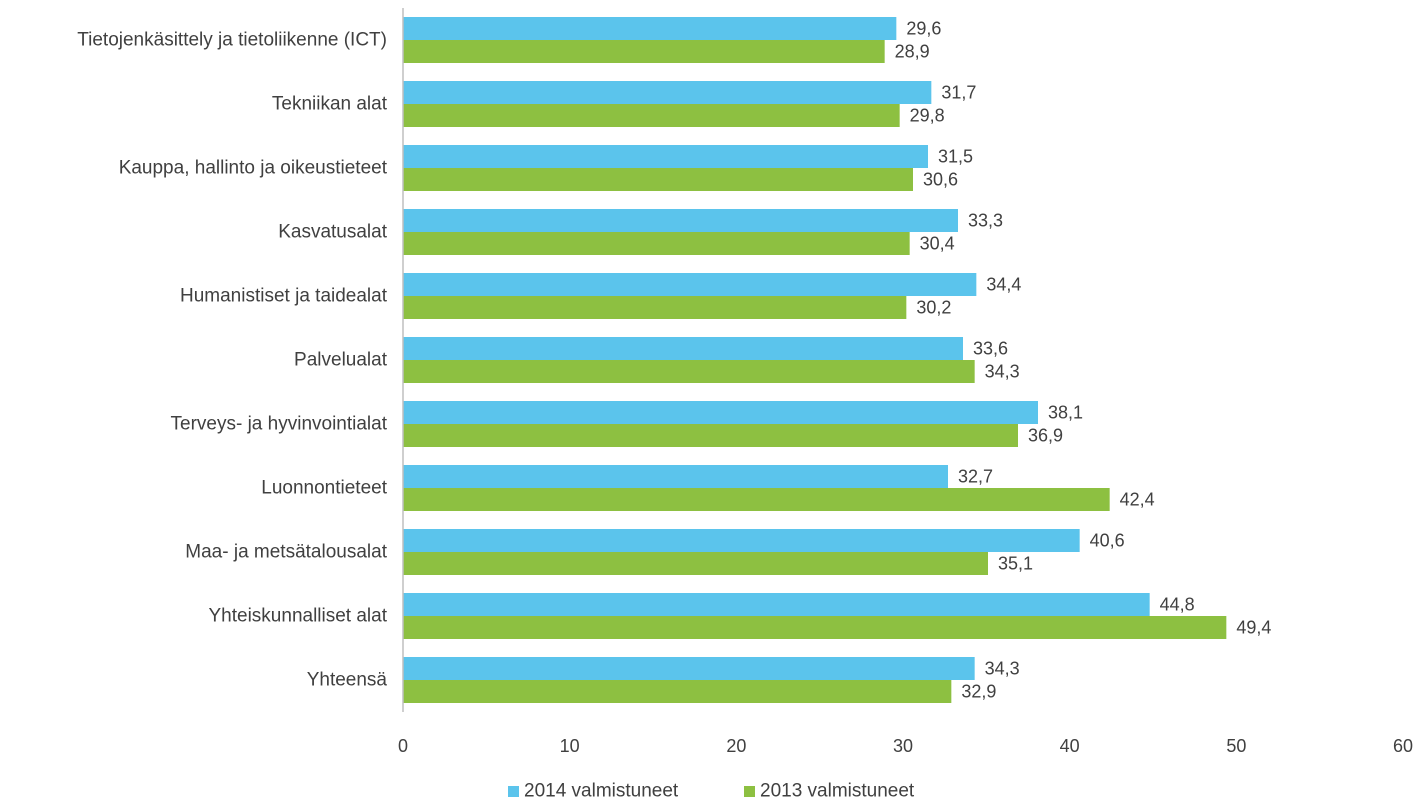 This screenshot has height=803, width=1422. Describe the element at coordinates (324, 488) in the screenshot. I see `category-label: Luonnontieteet` at that location.